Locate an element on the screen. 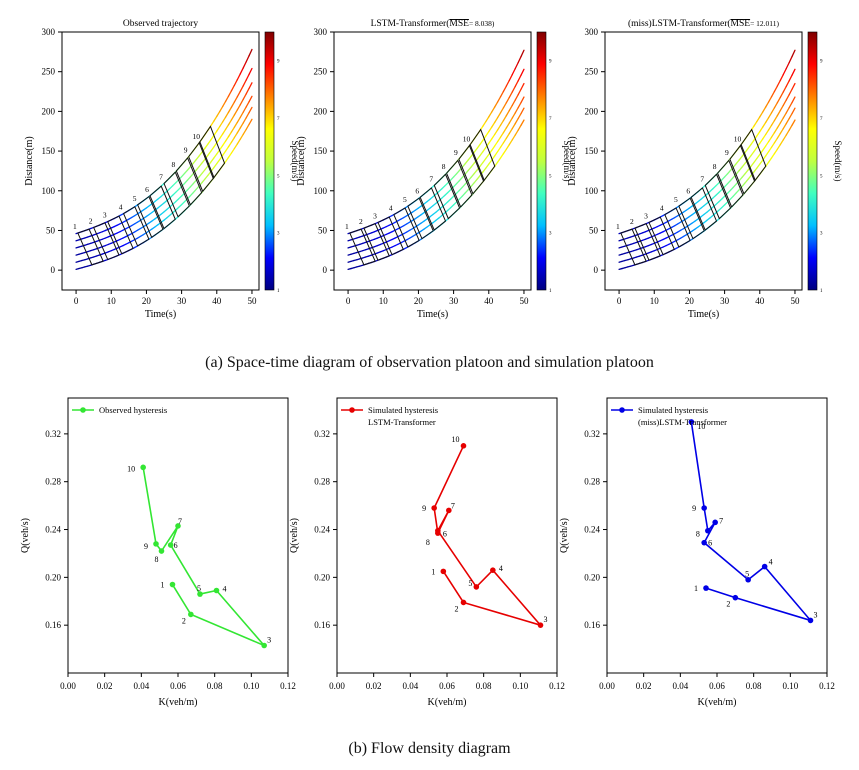 This screenshot has height=770, width=859. x-tick-label: 40 is located at coordinates (489, 301).